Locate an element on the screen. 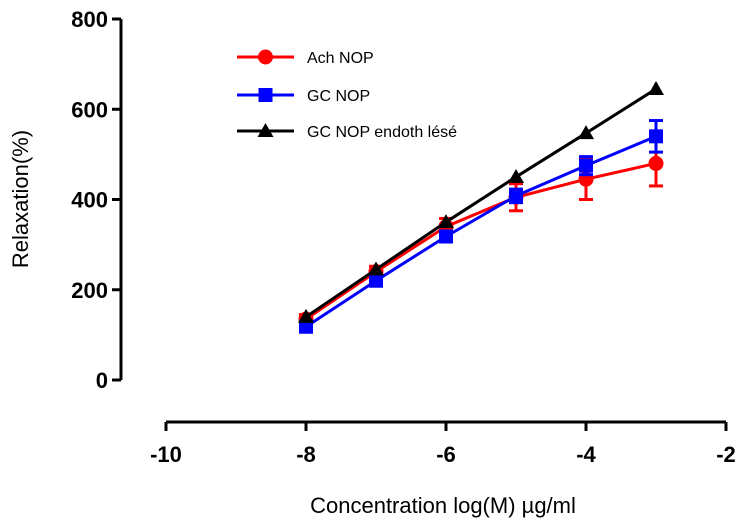 The image size is (739, 521). x-tick-label: -10 is located at coordinates (166, 454).